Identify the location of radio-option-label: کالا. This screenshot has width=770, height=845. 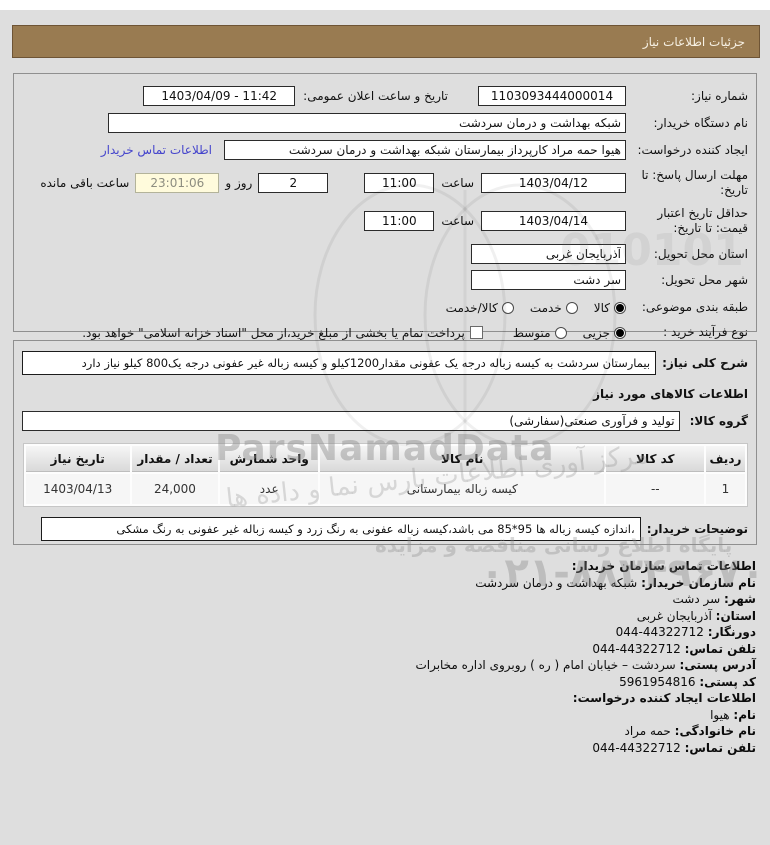
(601, 307).